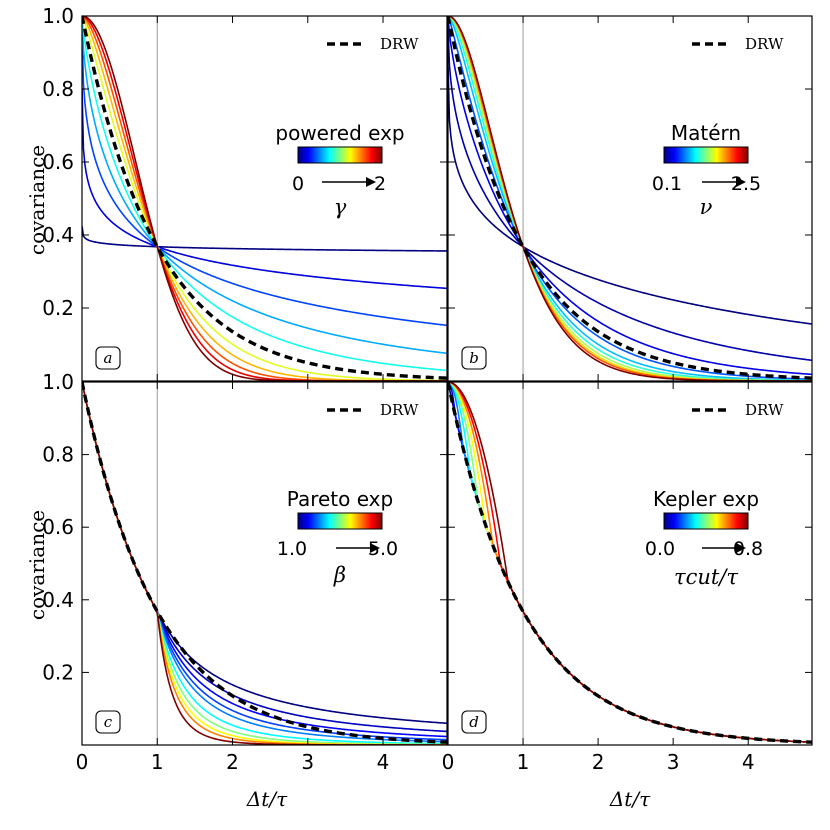 The width and height of the screenshot is (830, 830). I want to click on y-tick-label-bottom: 0.2, so click(58, 672).